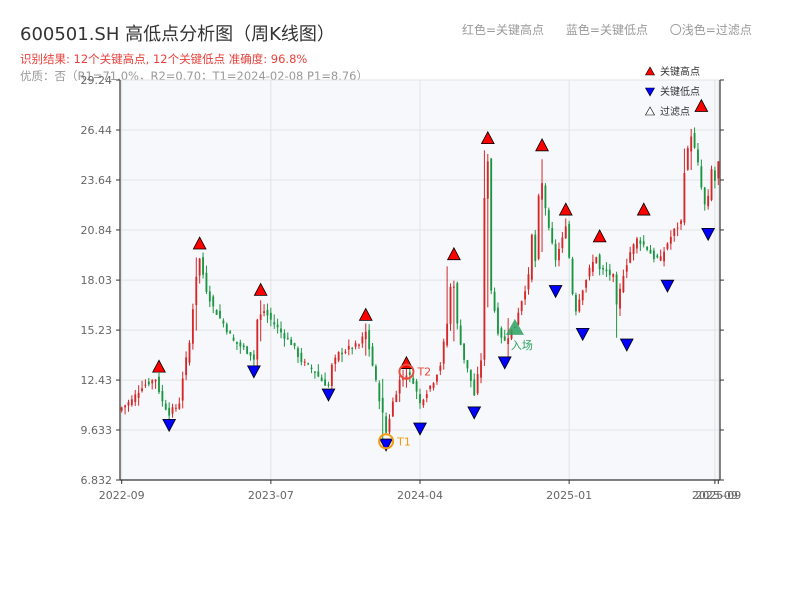 The image size is (800, 600). I want to click on top-legend-gray: 〇浅色=过滤点, so click(710, 30).